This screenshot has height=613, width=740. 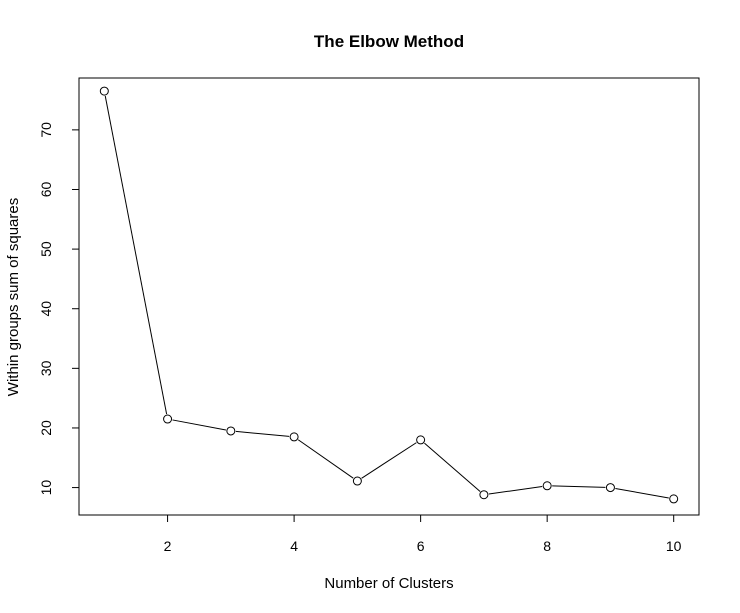 What do you see at coordinates (58, 308) in the screenshot?
I see `y-axis: 10 20 30 40 50 60 70` at bounding box center [58, 308].